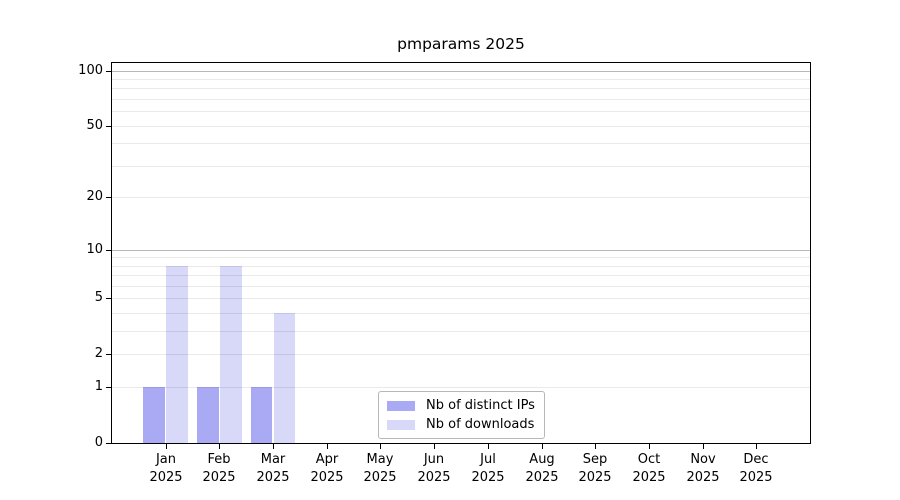  I want to click on bar-feb-s1, so click(231, 354).